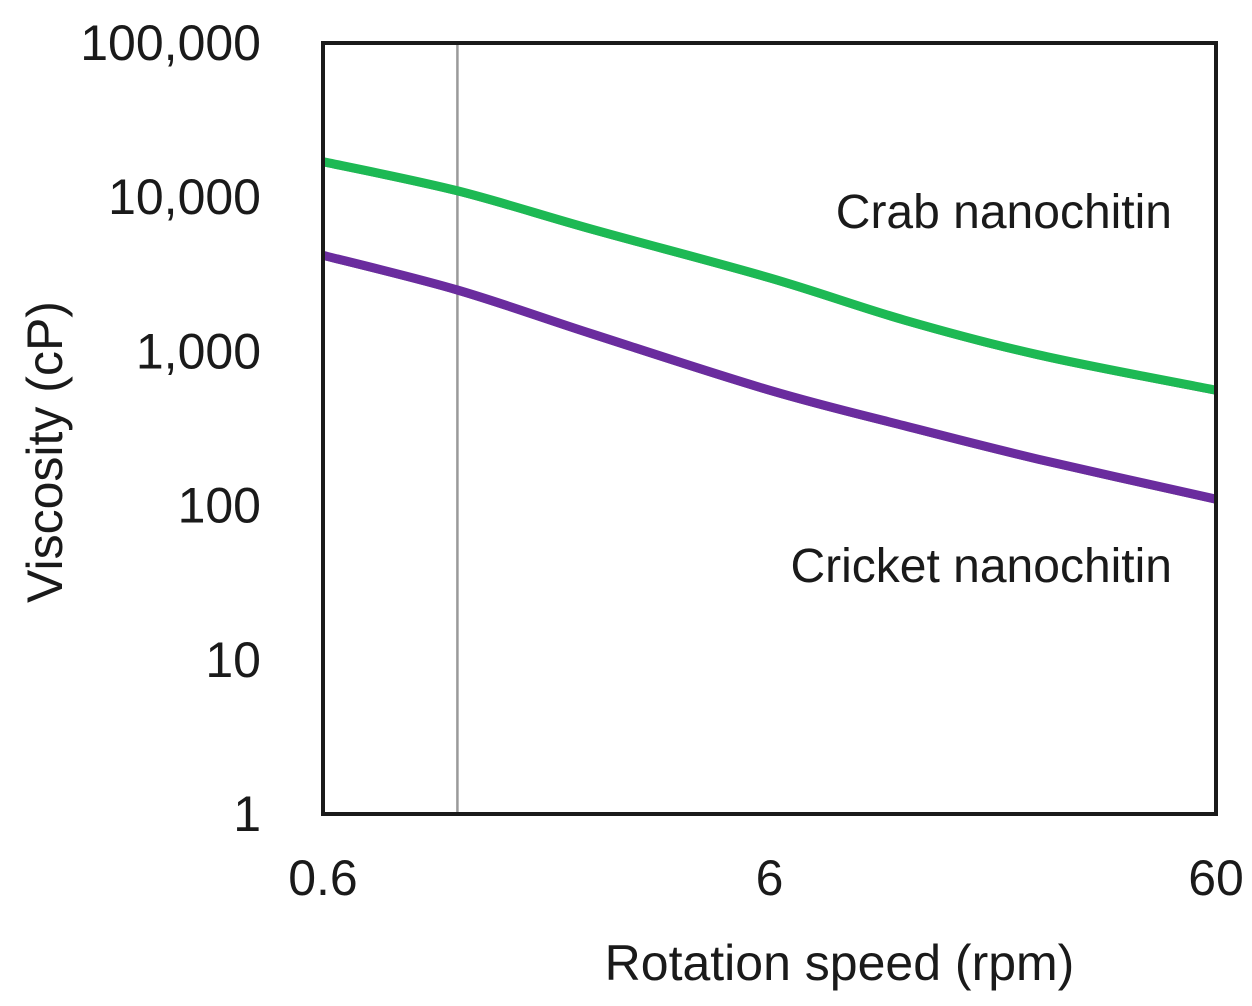 This screenshot has width=1252, height=1006. Describe the element at coordinates (840, 963) in the screenshot. I see `x-axis-title: Rotation speed (rpm)` at that location.